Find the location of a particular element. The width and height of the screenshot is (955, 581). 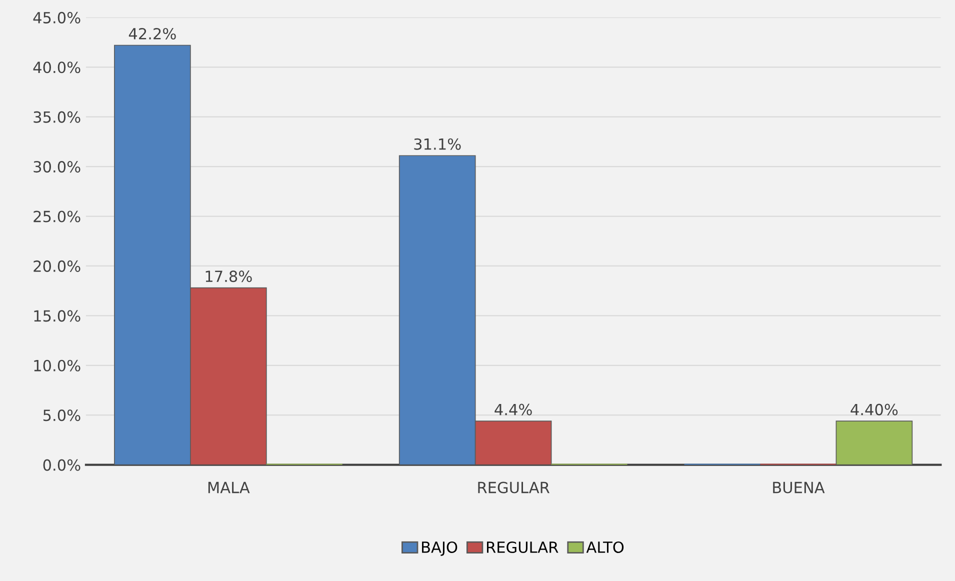

x-tick-label: MALA is located at coordinates (229, 488).